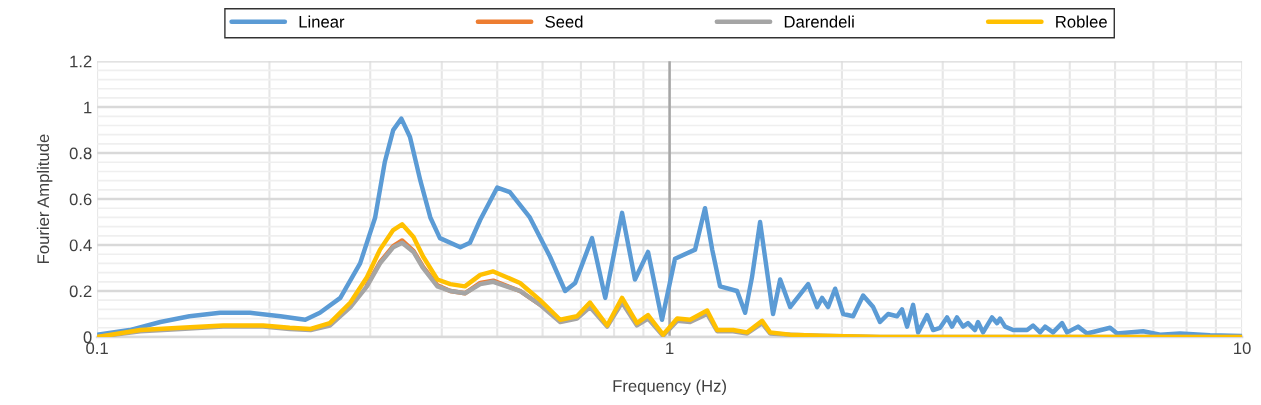  I want to click on y-tick-label: 0.8, so click(80, 153).